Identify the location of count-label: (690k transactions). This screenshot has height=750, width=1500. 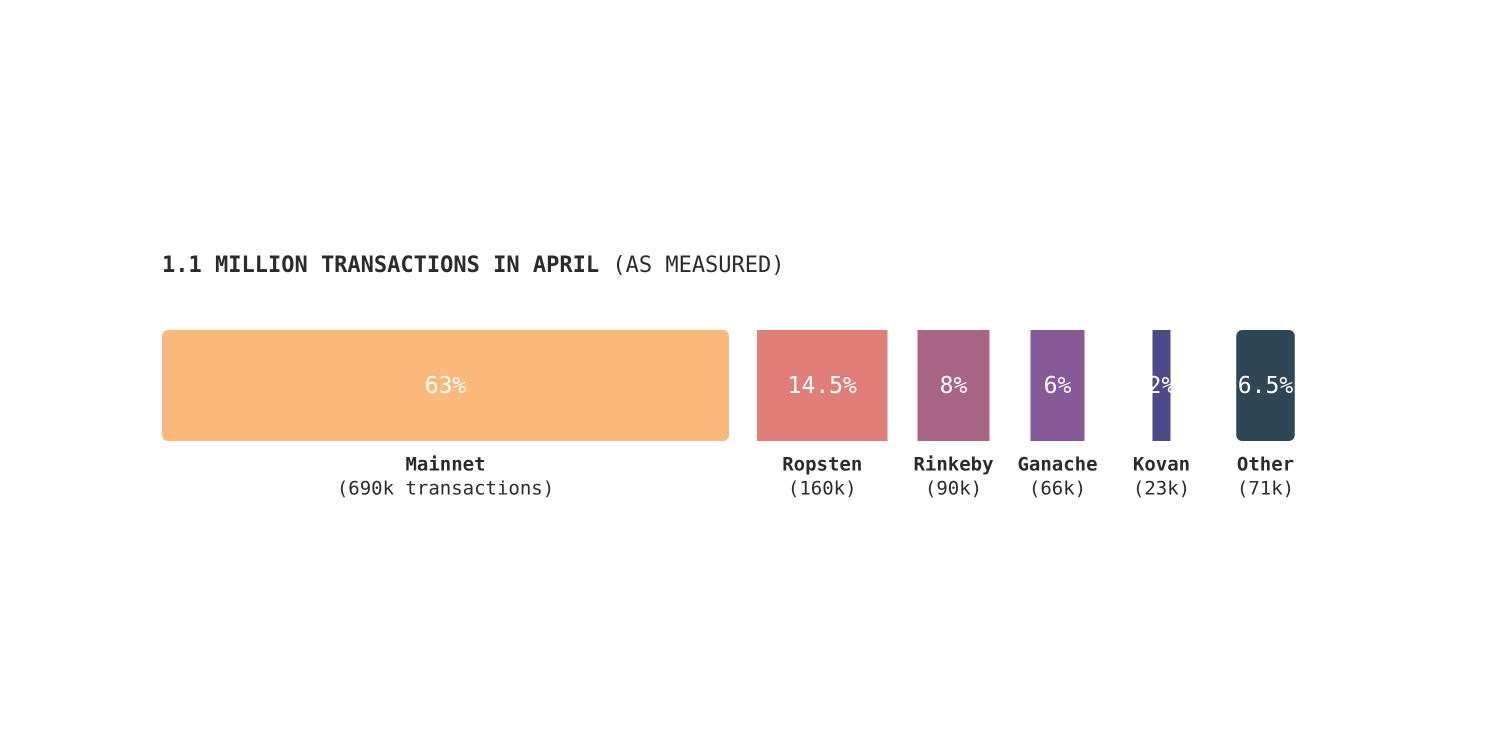
(445, 489).